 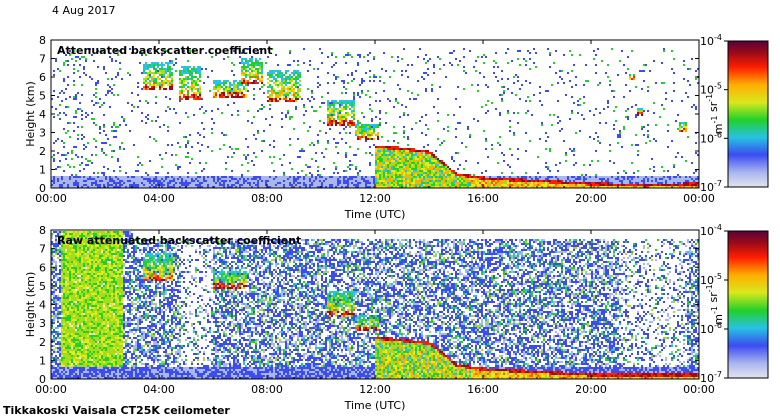 I want to click on chart-title: Attenuated backscatter coefficient, so click(x=165, y=50).